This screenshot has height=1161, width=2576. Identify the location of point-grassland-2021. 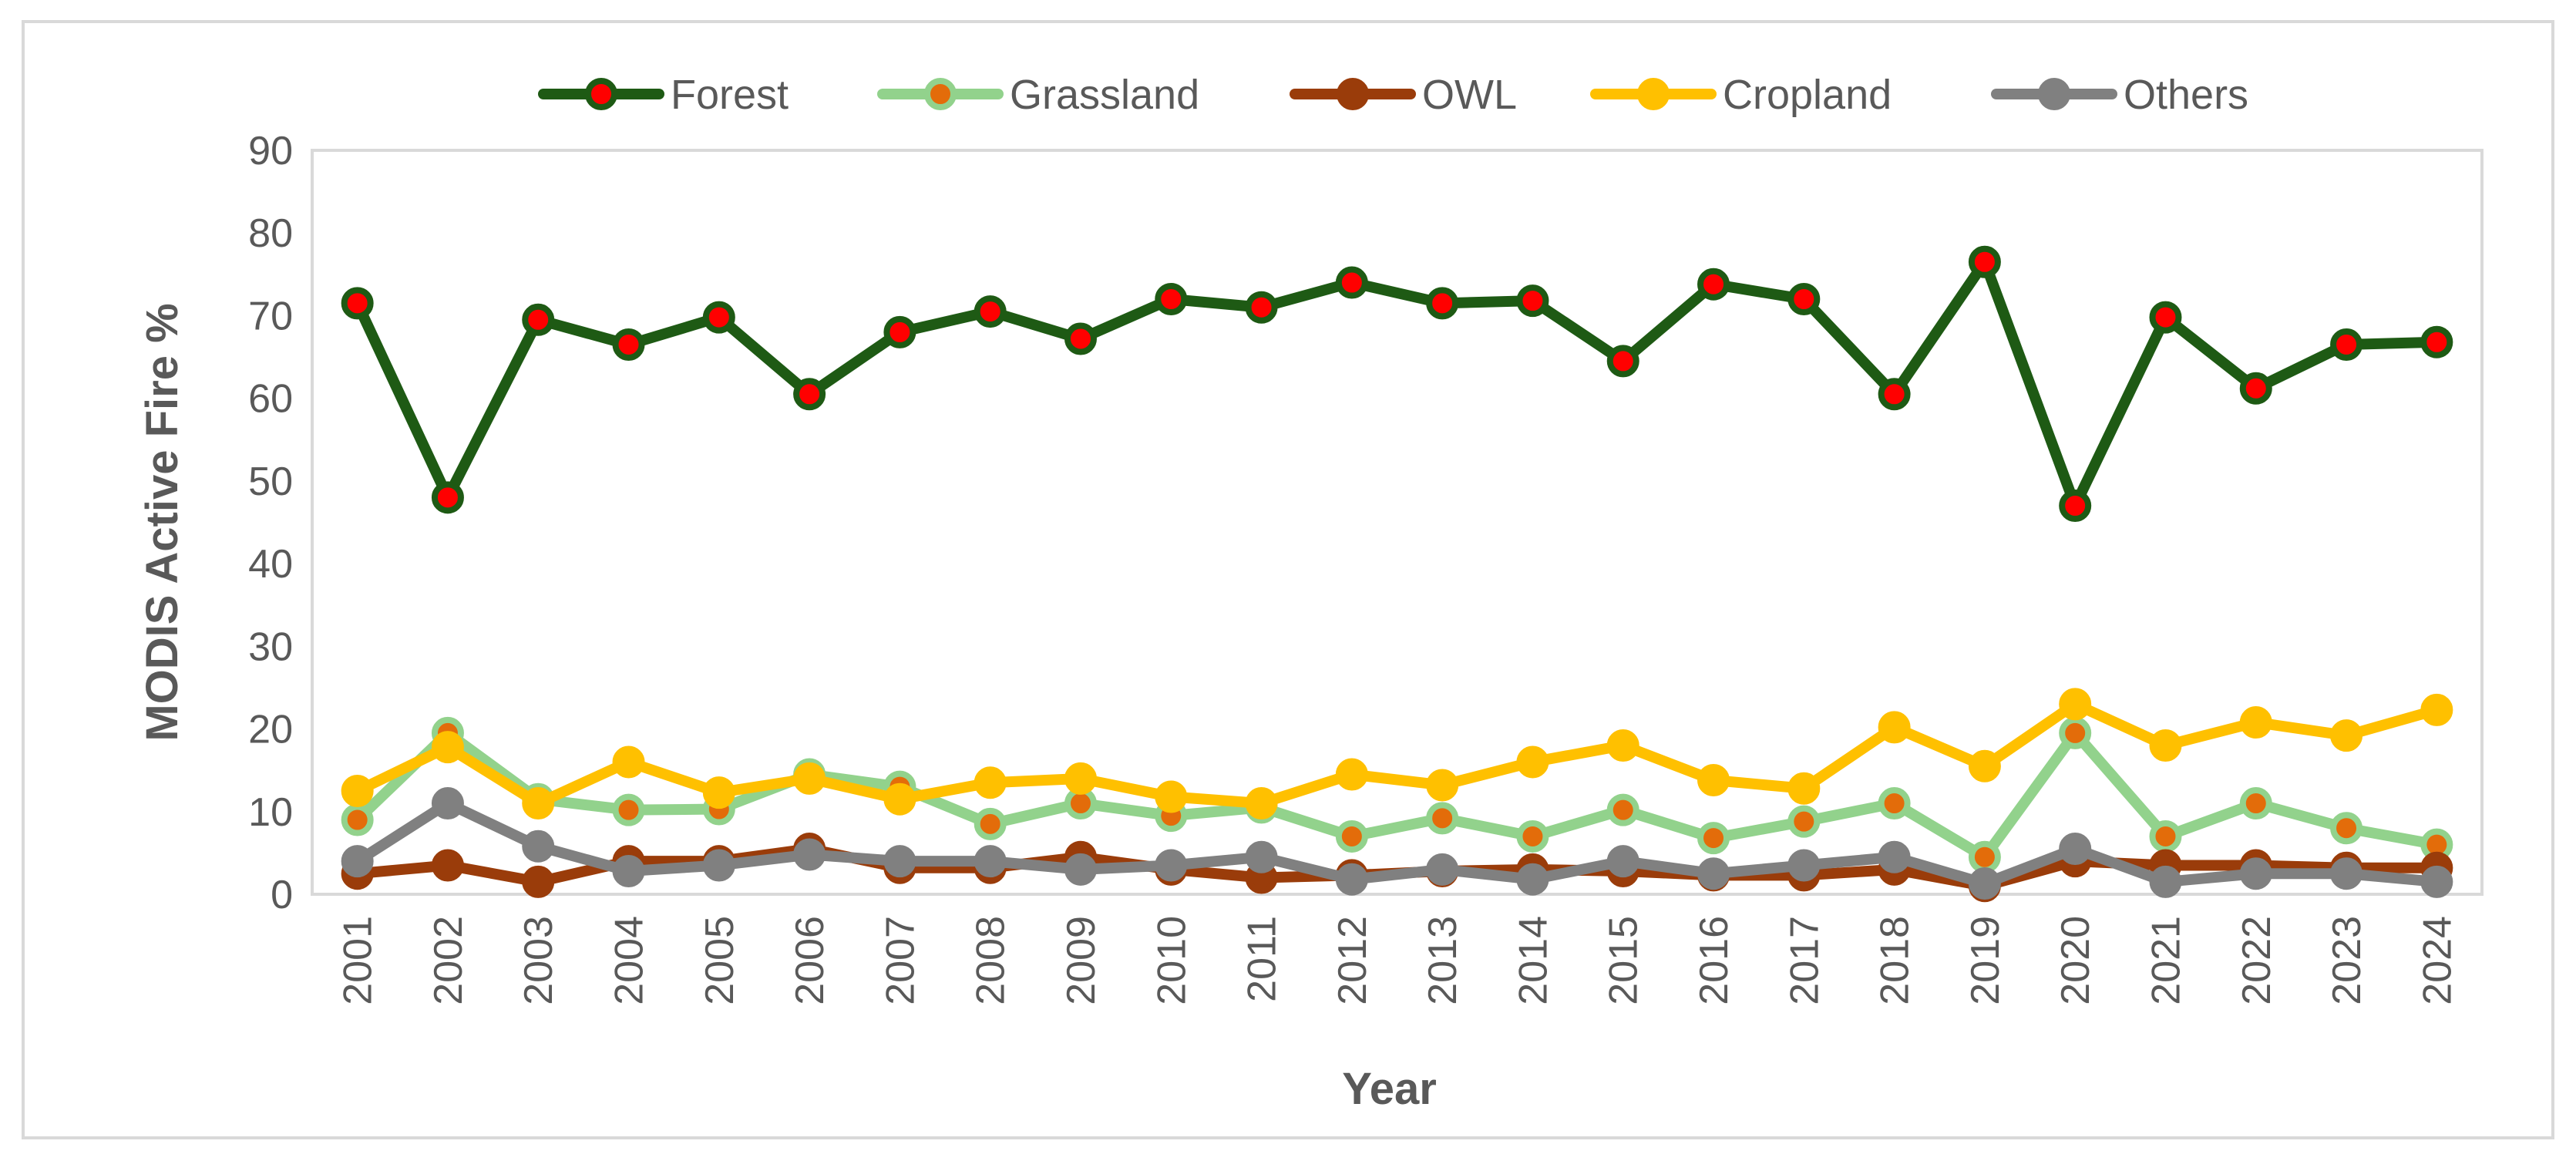
(2165, 836).